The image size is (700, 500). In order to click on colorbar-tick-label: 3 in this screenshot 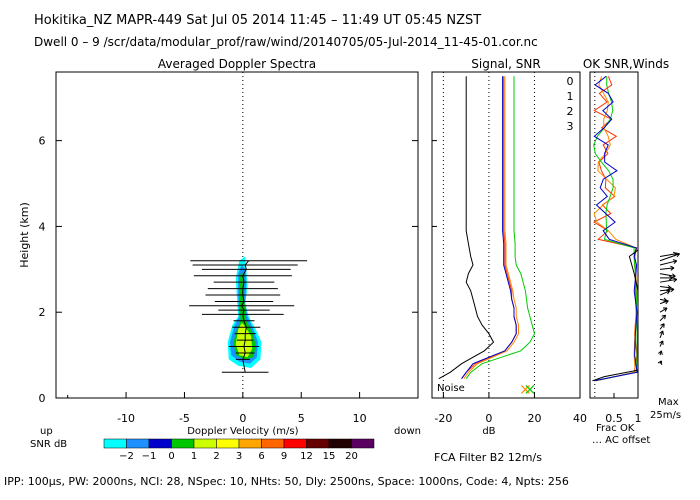, I will do `click(239, 456)`.